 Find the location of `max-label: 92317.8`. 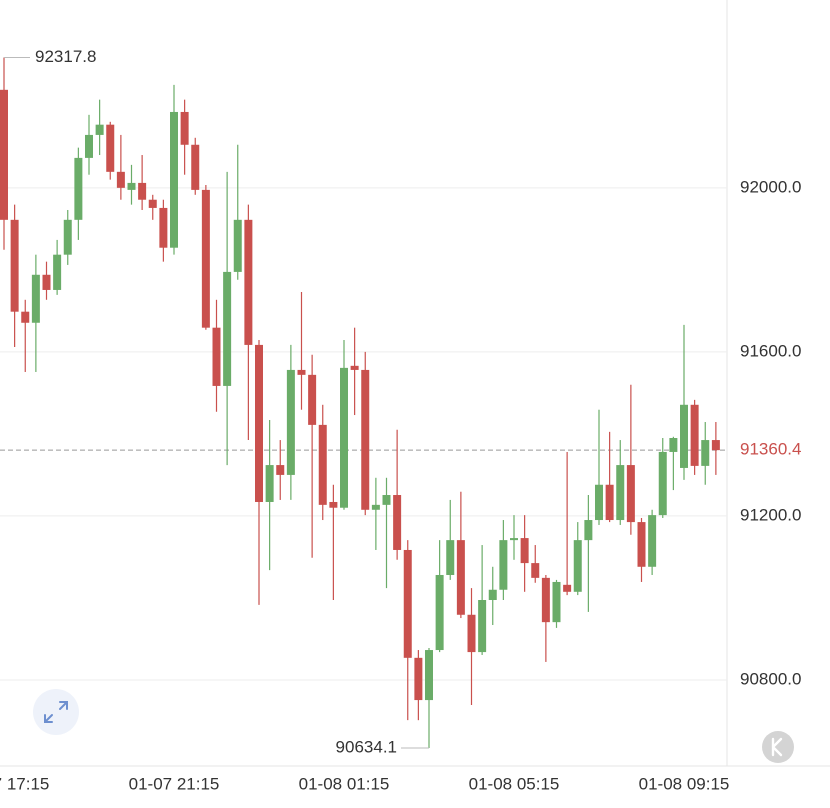

max-label: 92317.8 is located at coordinates (65, 56).